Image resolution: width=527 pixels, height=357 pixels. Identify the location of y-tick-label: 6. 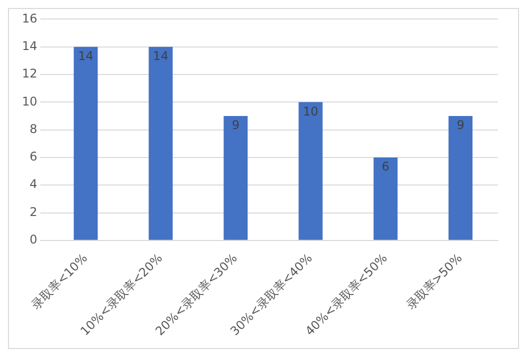
(34, 157).